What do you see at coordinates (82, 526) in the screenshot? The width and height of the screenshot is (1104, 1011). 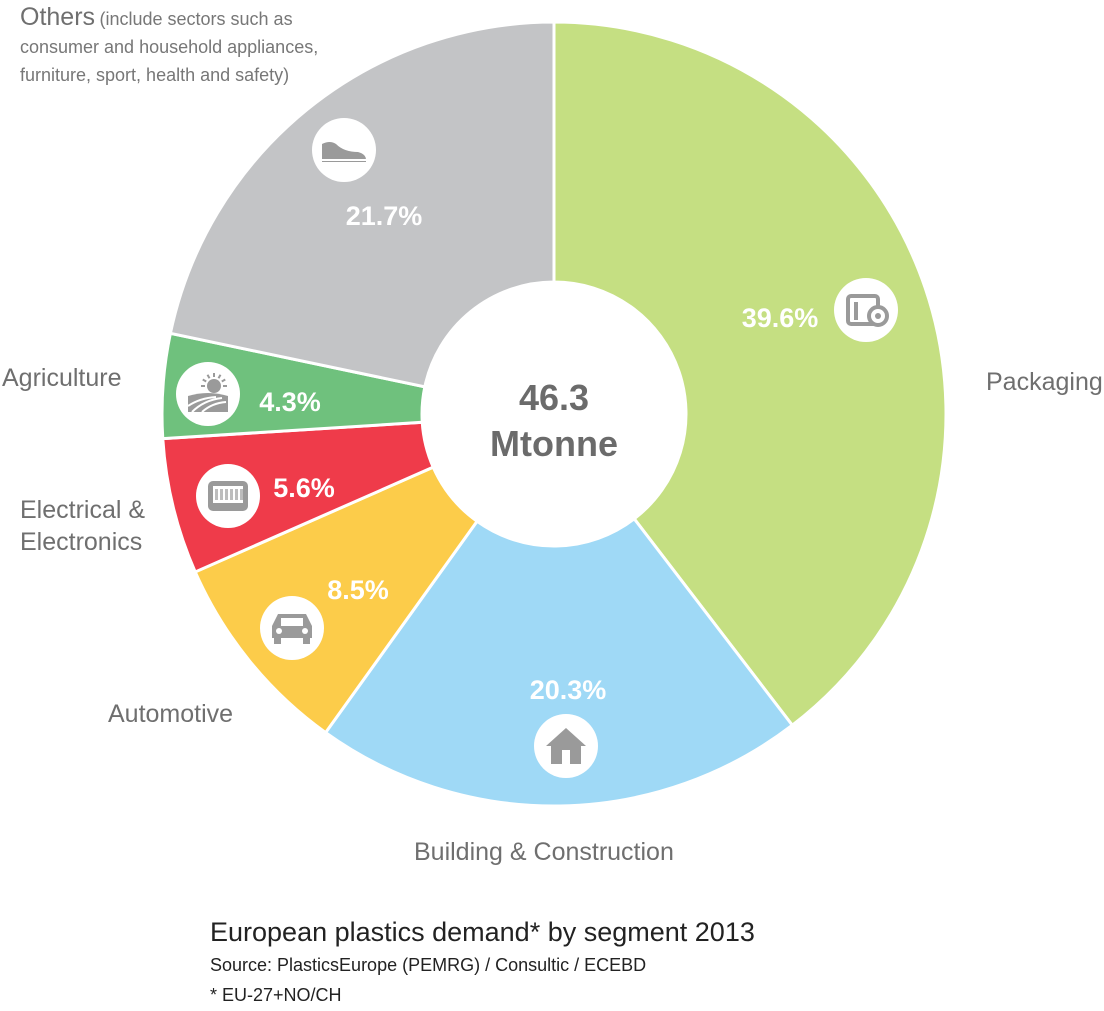 I see `label-electrical: Electrical & Electronics` at bounding box center [82, 526].